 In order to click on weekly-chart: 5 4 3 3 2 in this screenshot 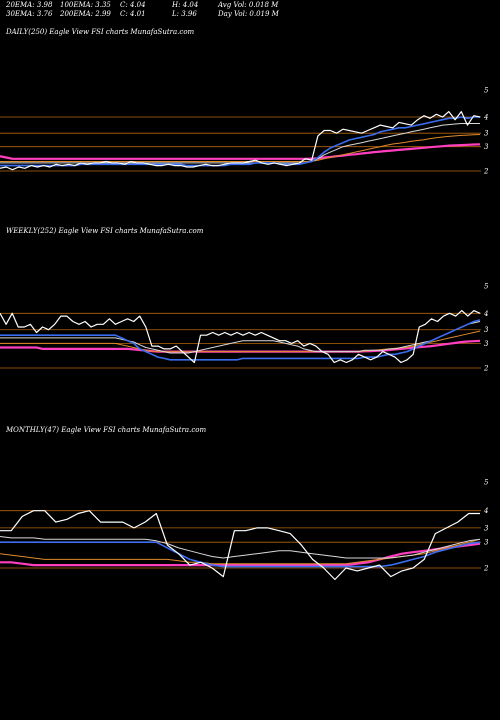, I will do `click(244, 328)`.